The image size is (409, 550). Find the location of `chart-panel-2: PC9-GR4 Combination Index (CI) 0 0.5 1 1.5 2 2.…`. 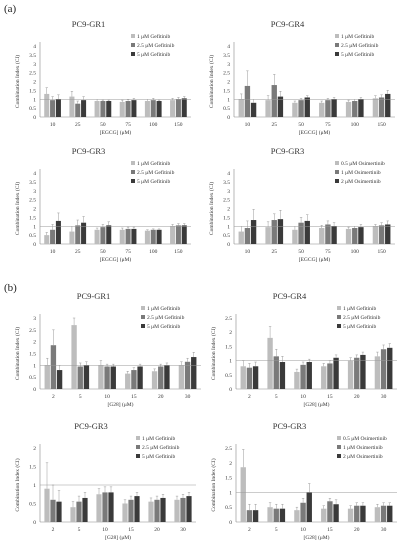

chart-panel-2: PC9-GR4 Combination Index (CI) 0 0.5 1 1.5 2 2.… is located at coordinates (301, 77).